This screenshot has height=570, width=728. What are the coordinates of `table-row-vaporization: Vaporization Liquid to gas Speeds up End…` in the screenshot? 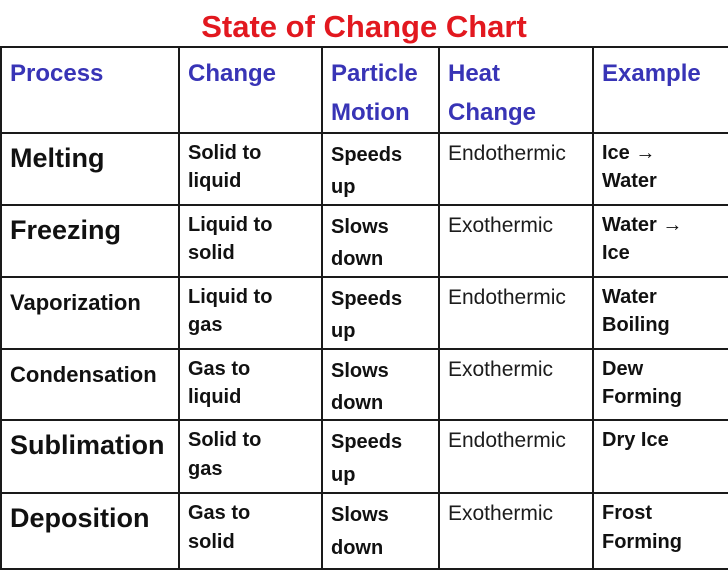 It's located at (364, 312).